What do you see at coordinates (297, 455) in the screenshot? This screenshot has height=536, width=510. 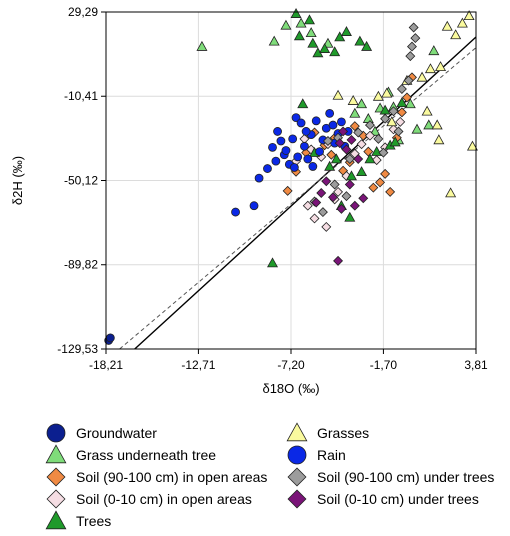 I see `legend-marker-rain` at bounding box center [297, 455].